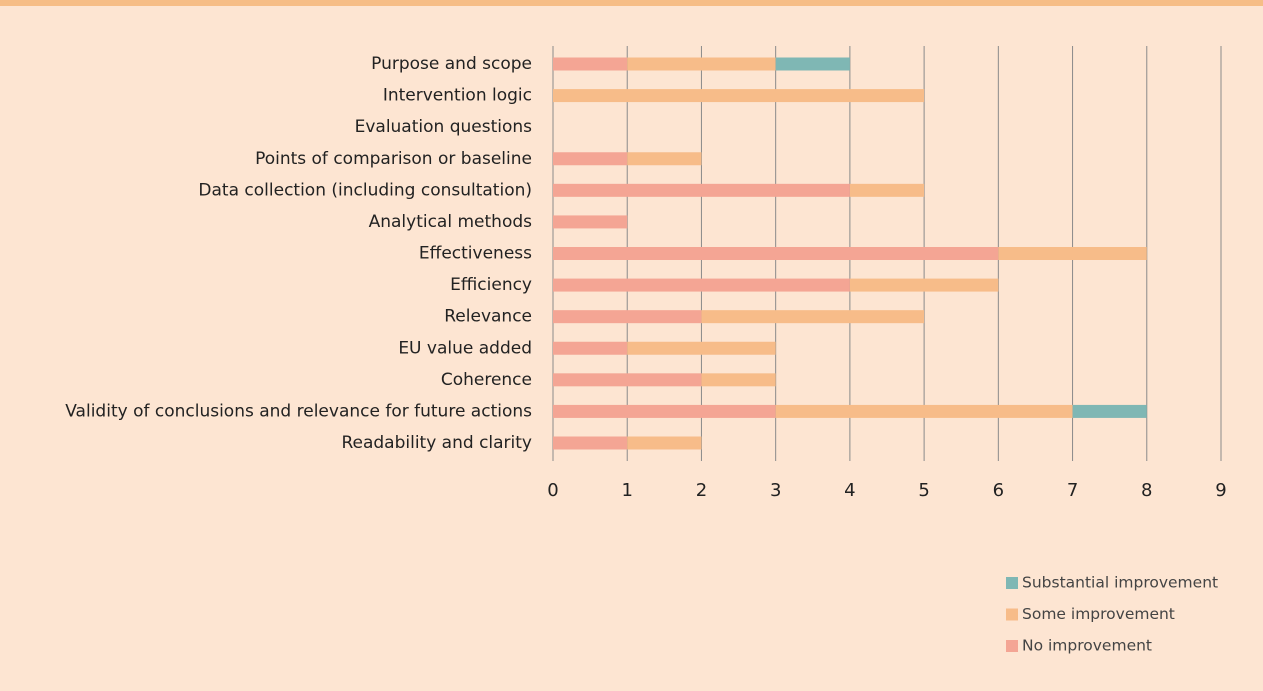 The height and width of the screenshot is (691, 1263). What do you see at coordinates (488, 317) in the screenshot?
I see `y-tick-label: Relevance` at bounding box center [488, 317].